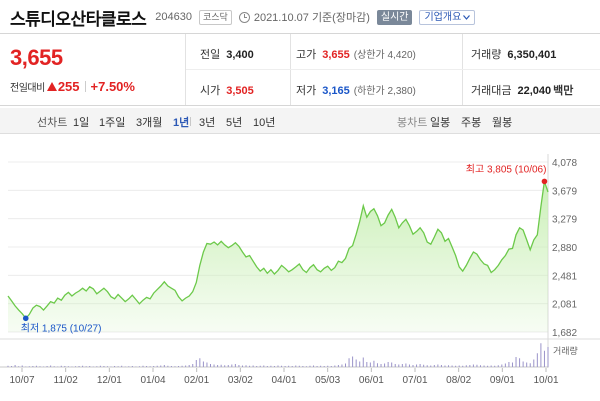 This screenshot has height=401, width=600. I want to click on period-10y: 10년, so click(264, 123).